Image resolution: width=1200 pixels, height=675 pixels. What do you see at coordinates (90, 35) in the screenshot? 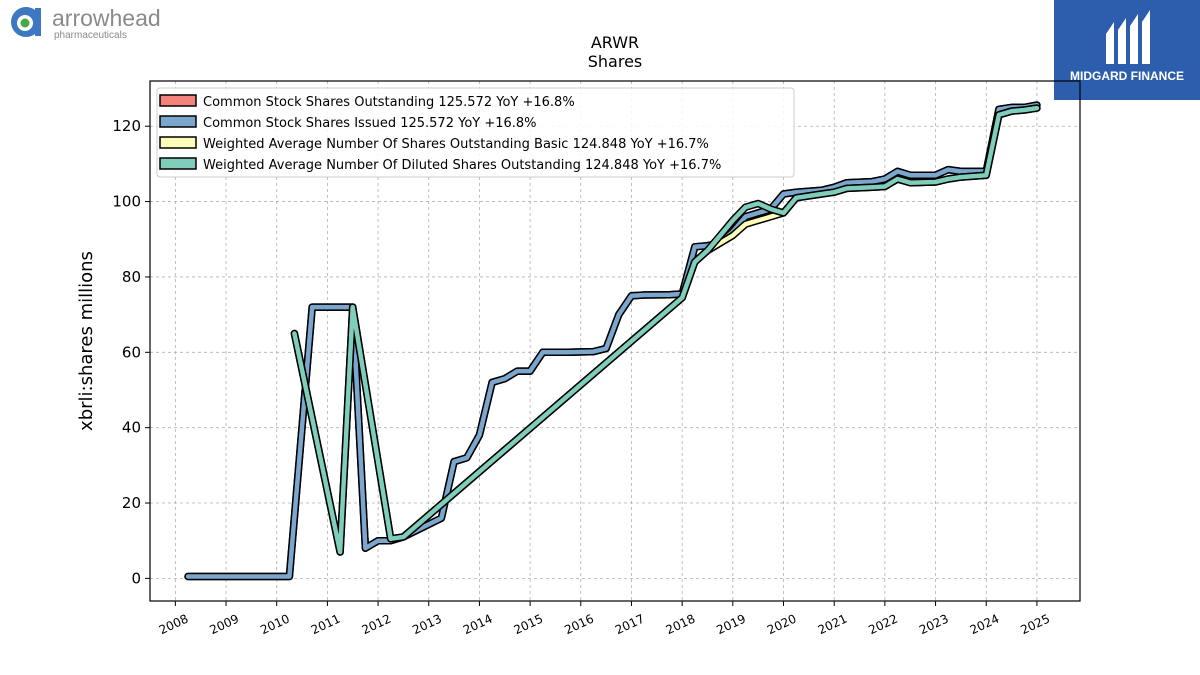
I see `arrowhead-logo-sub: pharmaceuticals` at bounding box center [90, 35].